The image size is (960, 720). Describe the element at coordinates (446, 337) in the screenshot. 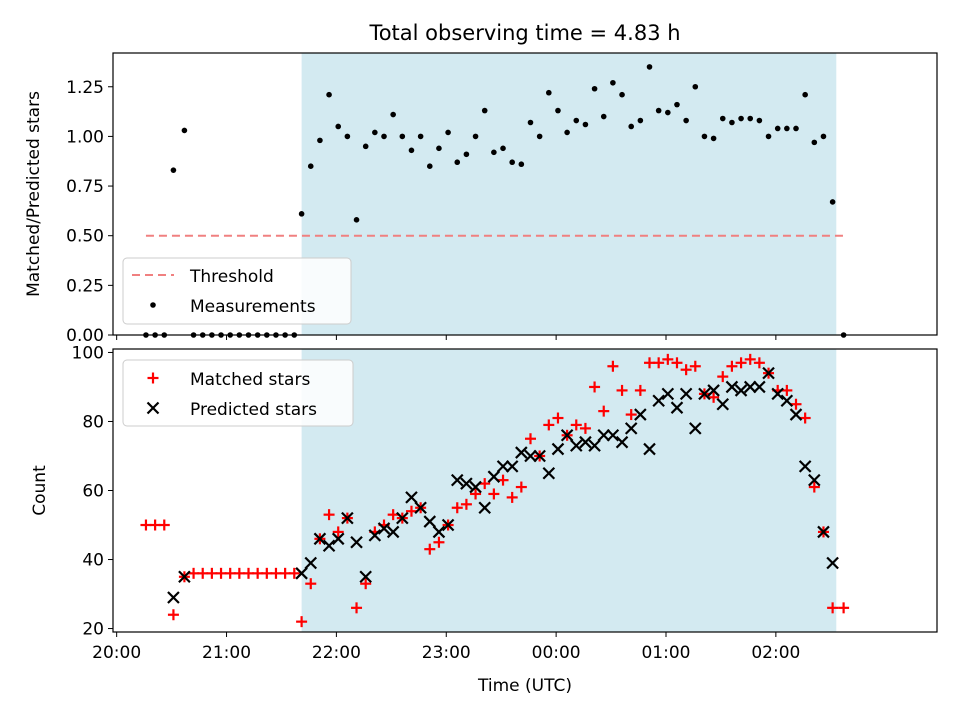

I see `top-x-ticks` at that location.